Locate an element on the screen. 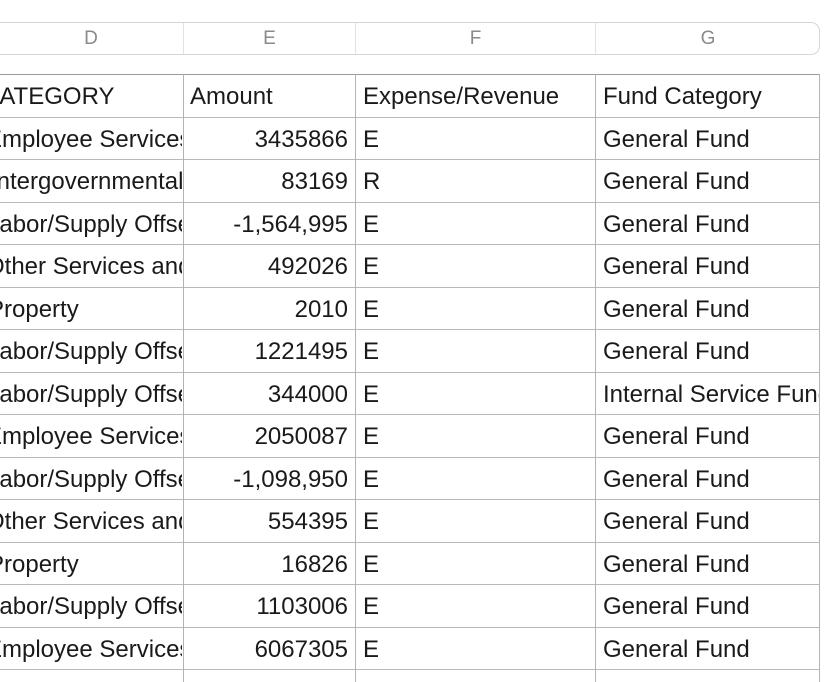 The height and width of the screenshot is (682, 840). cell-amount: 3435866 is located at coordinates (301, 139).